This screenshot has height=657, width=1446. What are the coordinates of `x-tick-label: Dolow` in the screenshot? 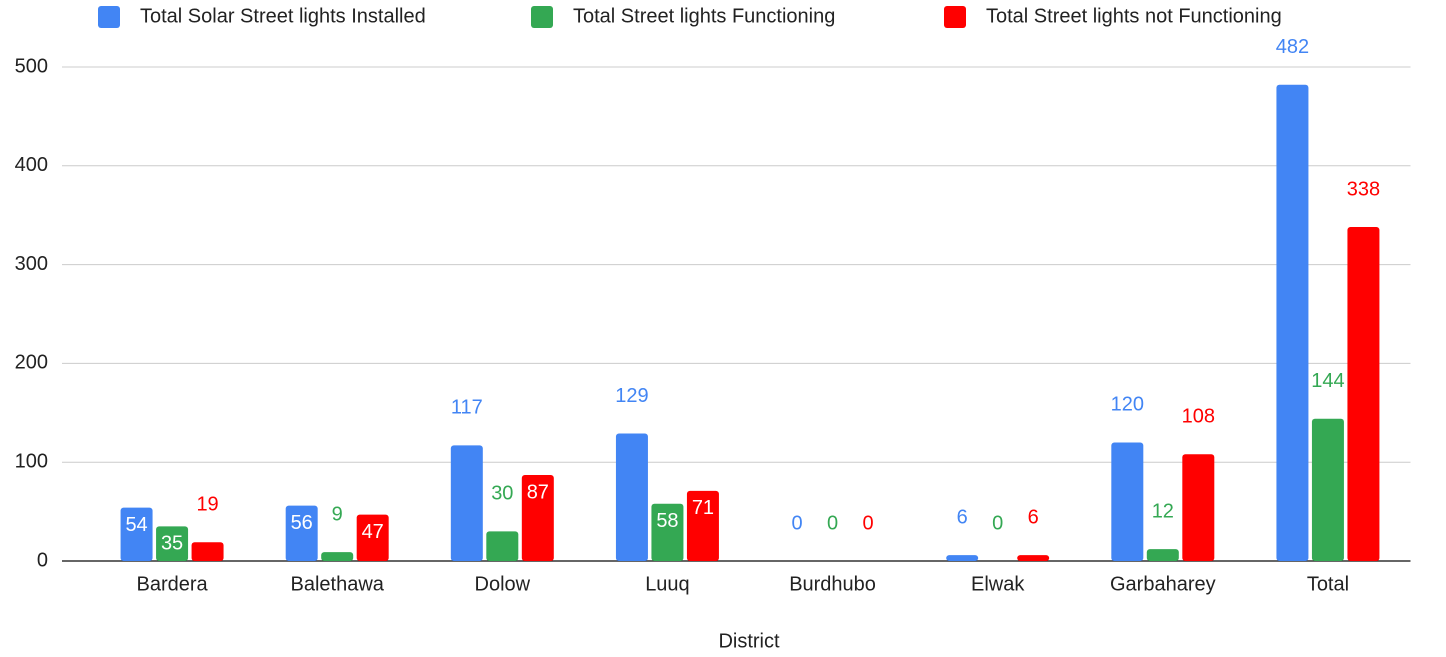 It's located at (503, 584).